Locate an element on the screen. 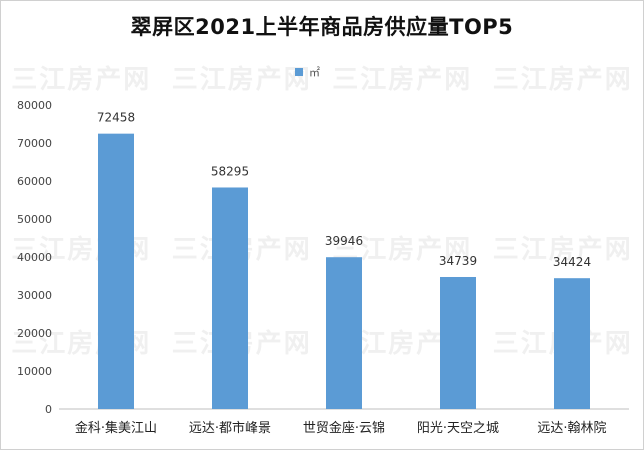  y-tick-label: 0 is located at coordinates (48, 409).